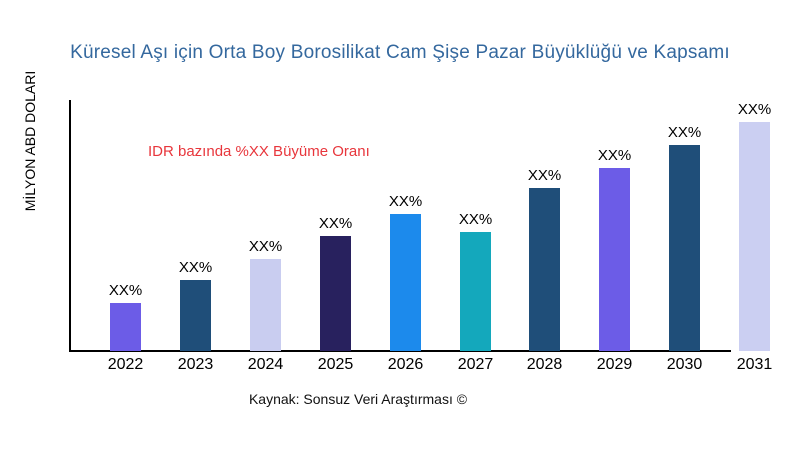 The height and width of the screenshot is (450, 800). Describe the element at coordinates (544, 364) in the screenshot. I see `x-tick-label-2028: 2028` at that location.